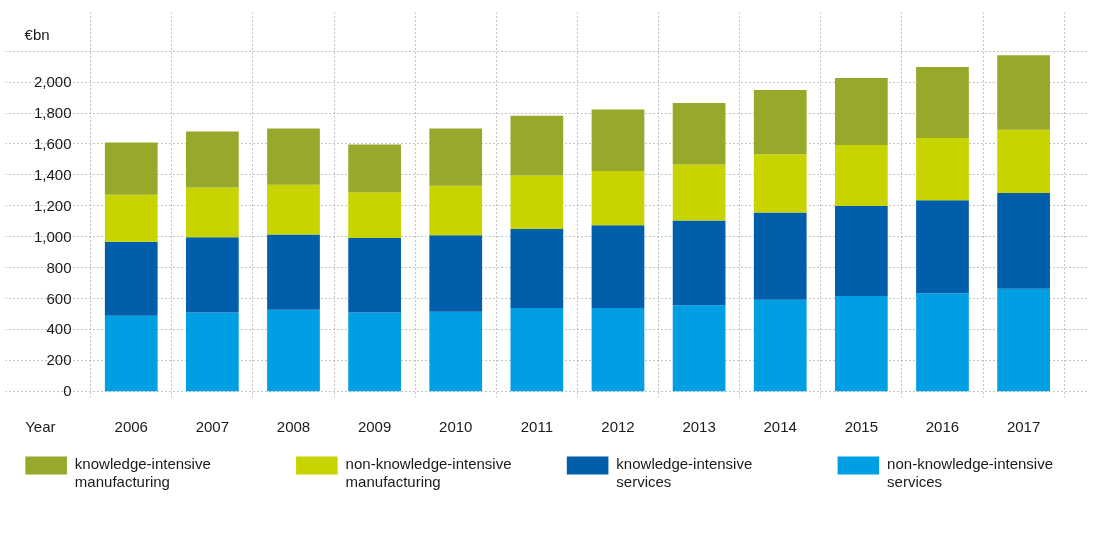  Describe the element at coordinates (67, 391) in the screenshot. I see `y-tick-label: 0` at that location.